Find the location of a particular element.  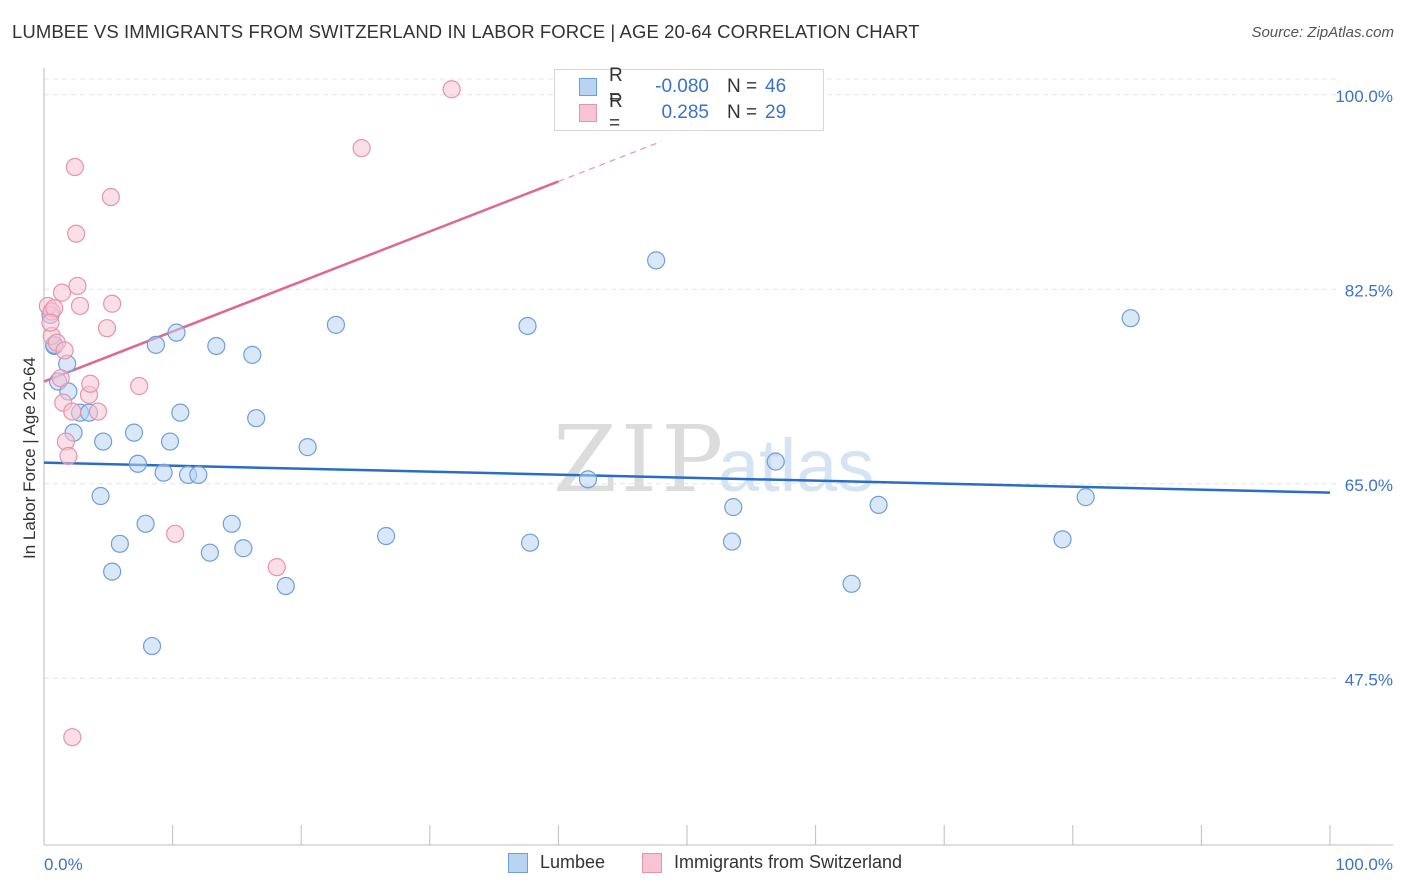

y-tick-label: 100.0% is located at coordinates (1364, 96).